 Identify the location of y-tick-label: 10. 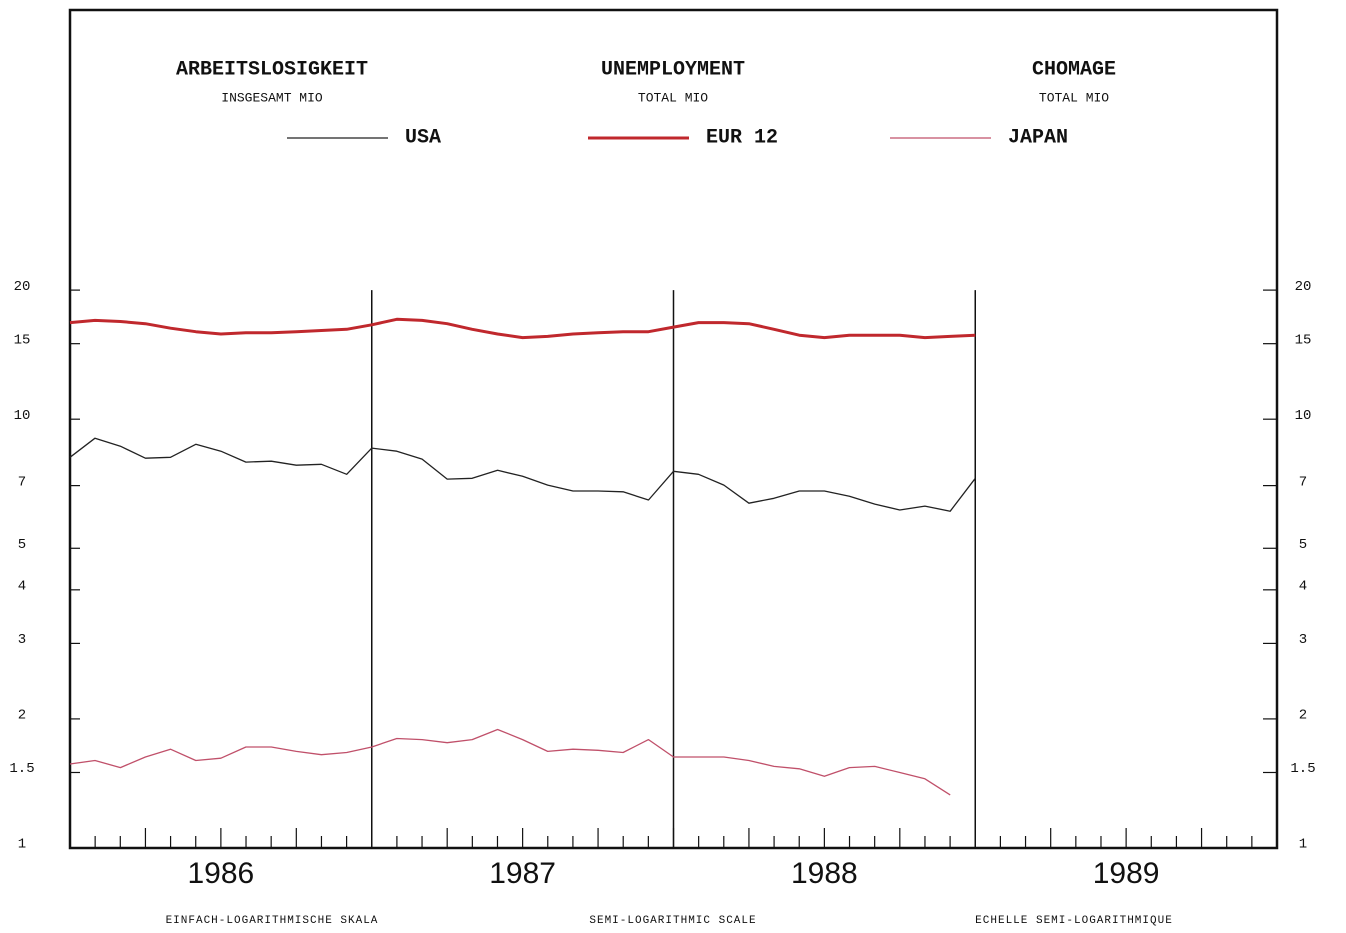
(22, 416).